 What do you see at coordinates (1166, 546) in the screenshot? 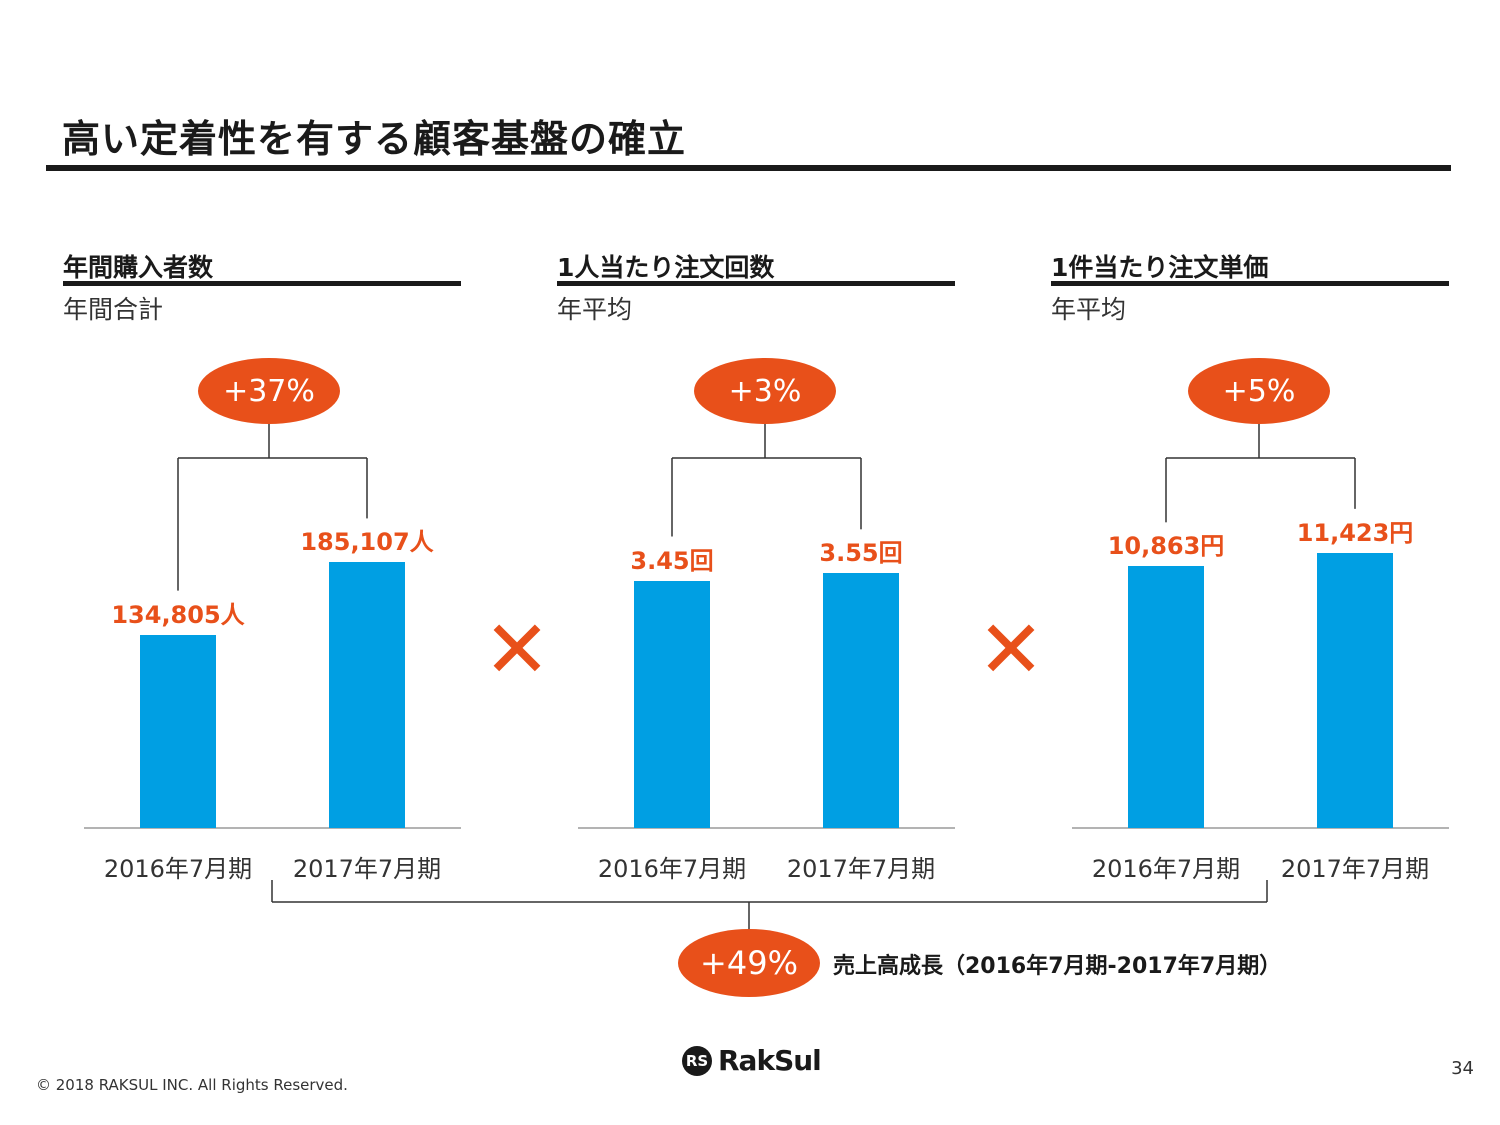
I see `value-label-unit-price-2016: 10,863円` at bounding box center [1166, 546].